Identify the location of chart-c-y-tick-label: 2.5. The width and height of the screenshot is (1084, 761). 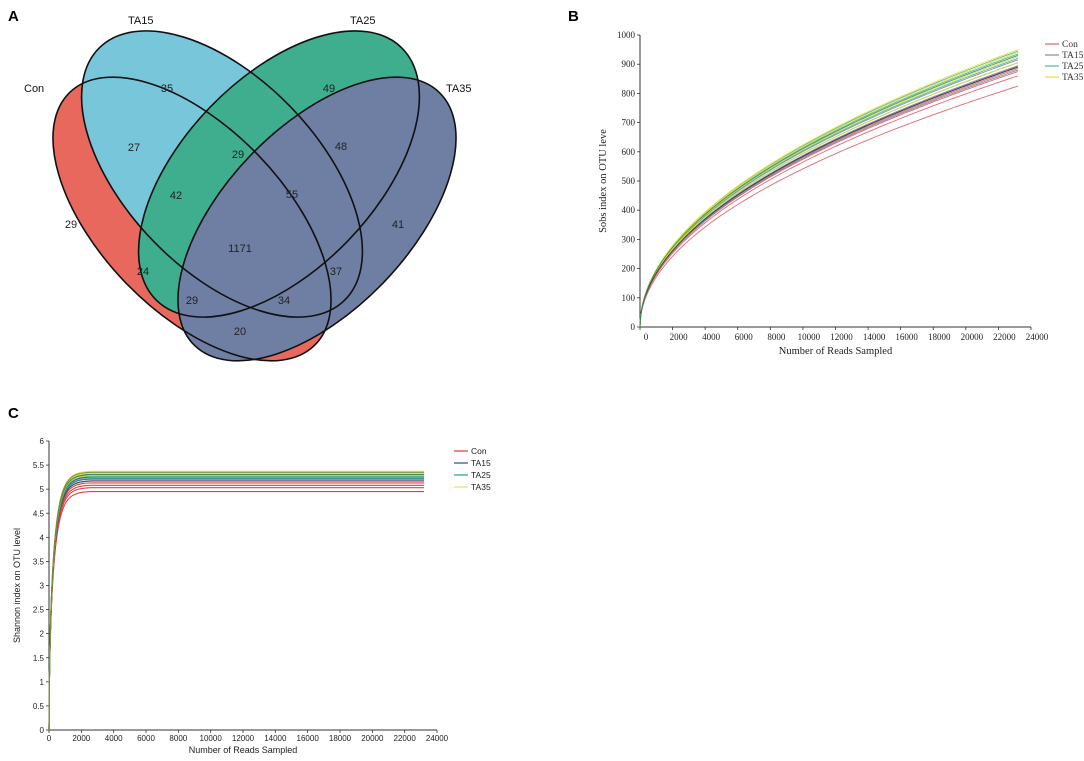
(39, 610).